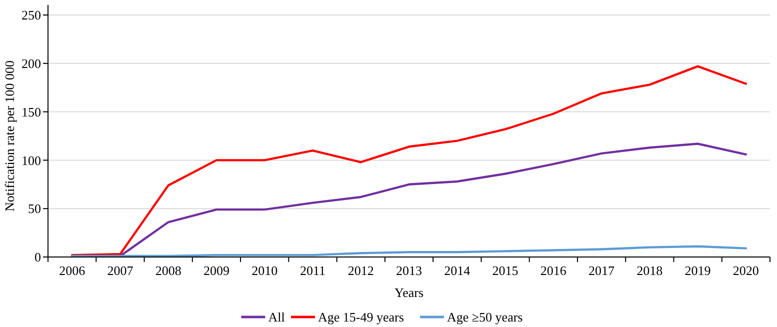 The height and width of the screenshot is (327, 777). I want to click on x-tick-label: 2007, so click(120, 270).